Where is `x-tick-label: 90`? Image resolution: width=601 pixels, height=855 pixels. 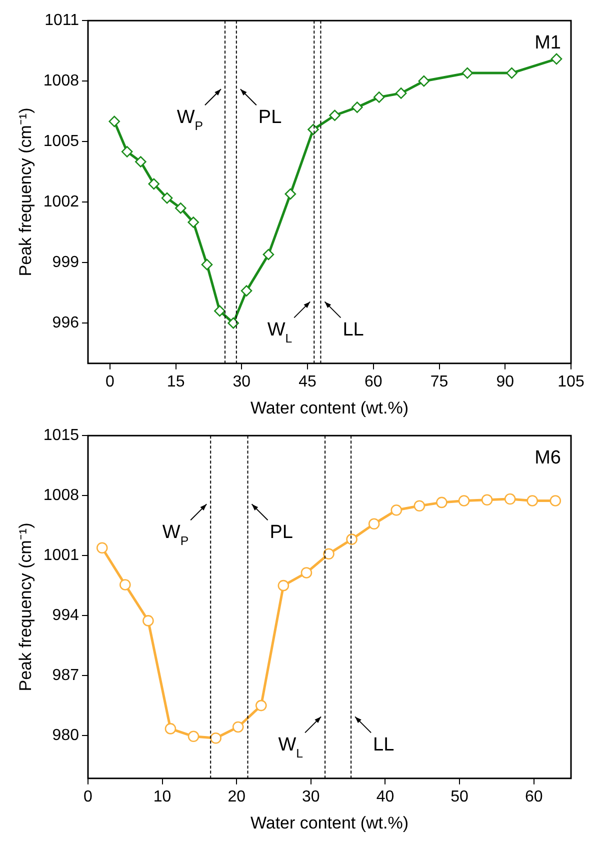
x-tick-label: 90 is located at coordinates (505, 381).